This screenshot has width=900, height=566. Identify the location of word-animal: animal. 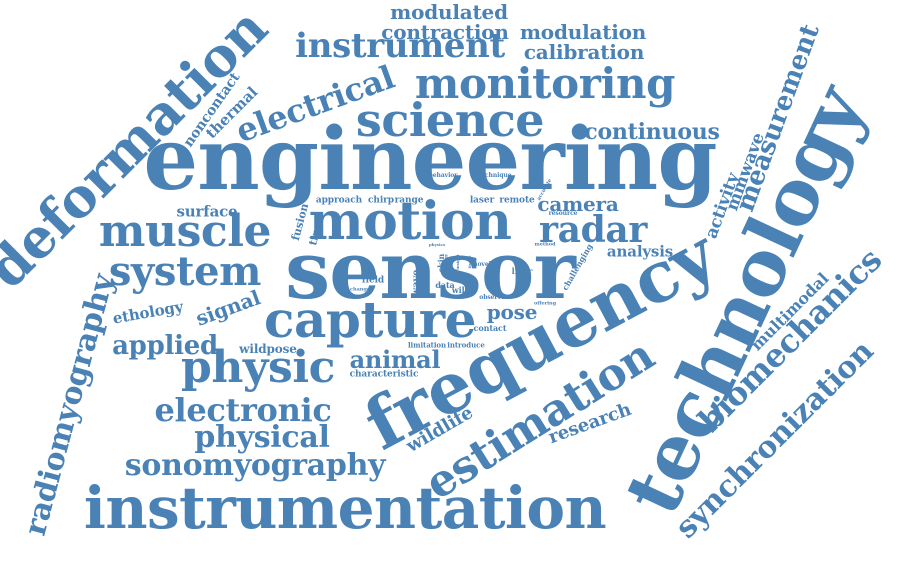
(395, 359).